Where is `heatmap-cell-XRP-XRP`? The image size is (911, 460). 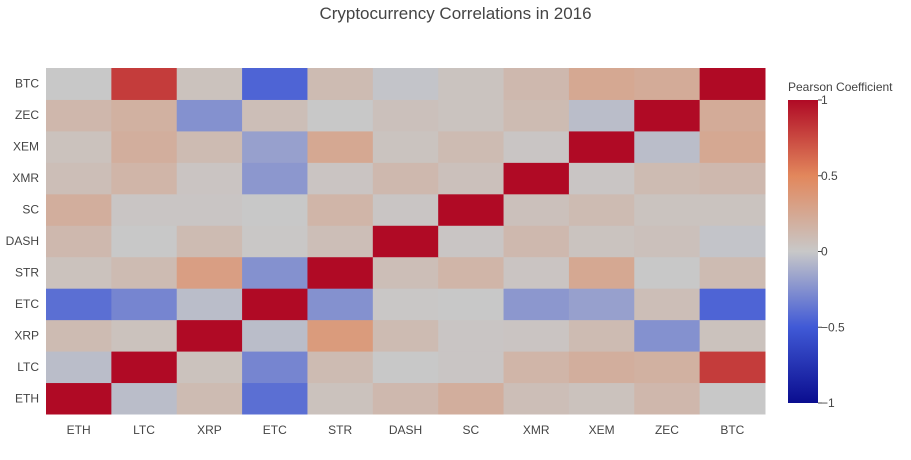 heatmap-cell-XRP-XRP is located at coordinates (209, 335).